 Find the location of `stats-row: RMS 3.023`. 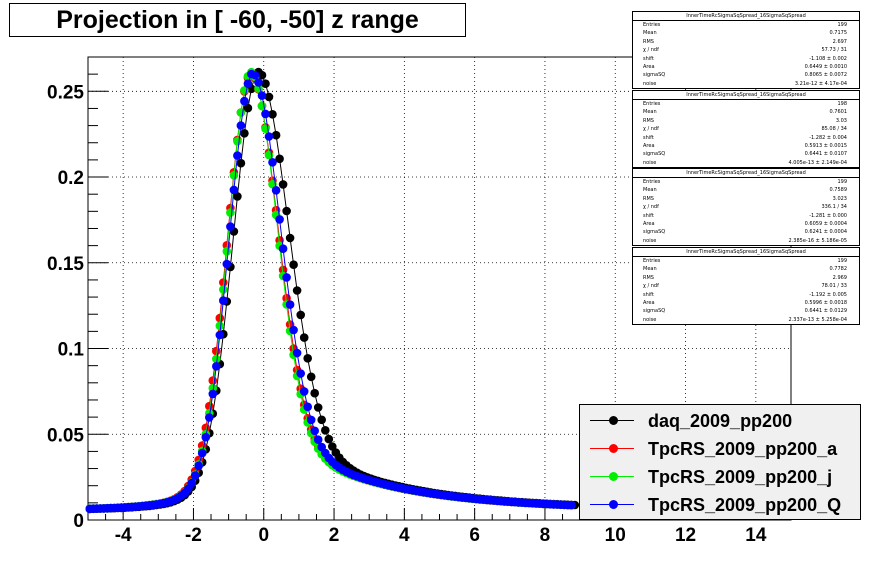

stats-row: RMS 3.023 is located at coordinates (745, 198).